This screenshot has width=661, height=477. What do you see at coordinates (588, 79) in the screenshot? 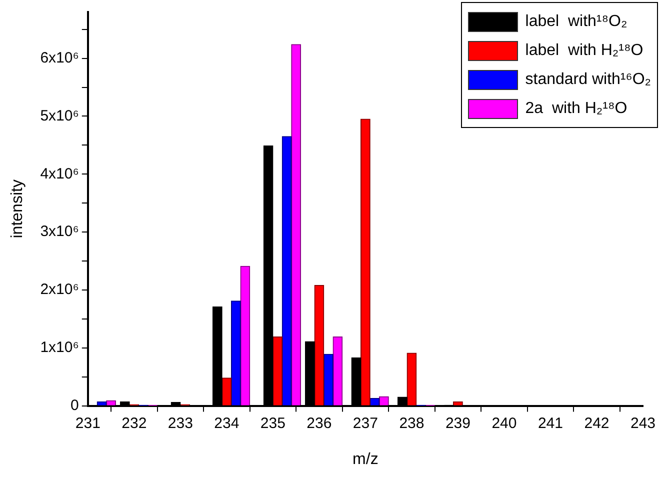
I see `legend-label: standard with¹⁶O₂` at bounding box center [588, 79].